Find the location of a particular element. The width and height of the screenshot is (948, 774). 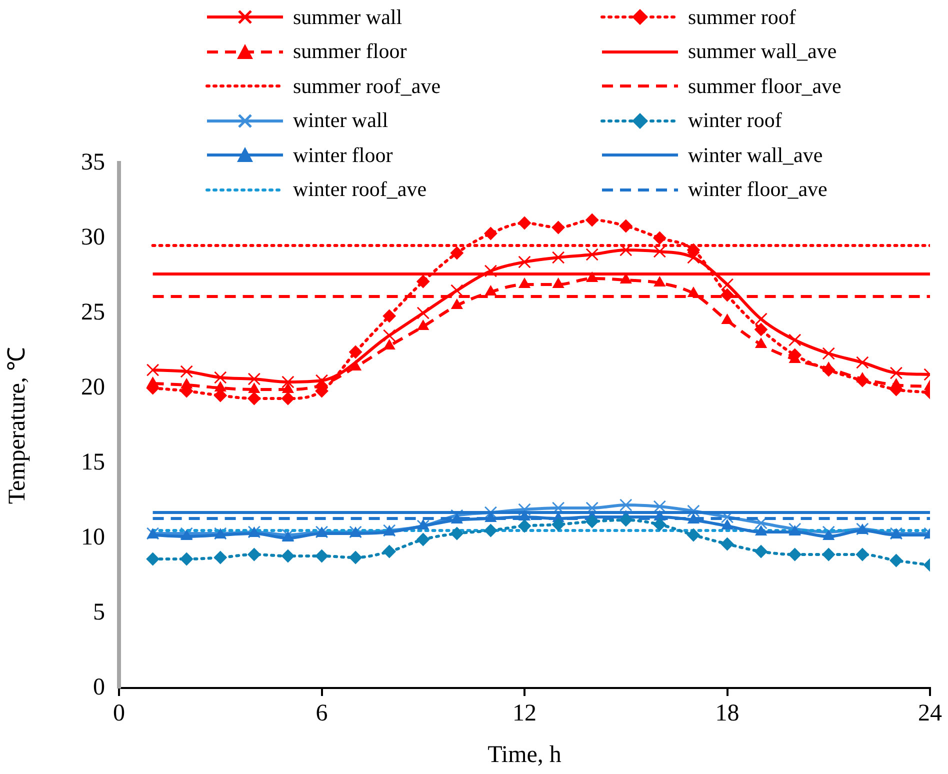

legend-label: summer floor is located at coordinates (350, 51).